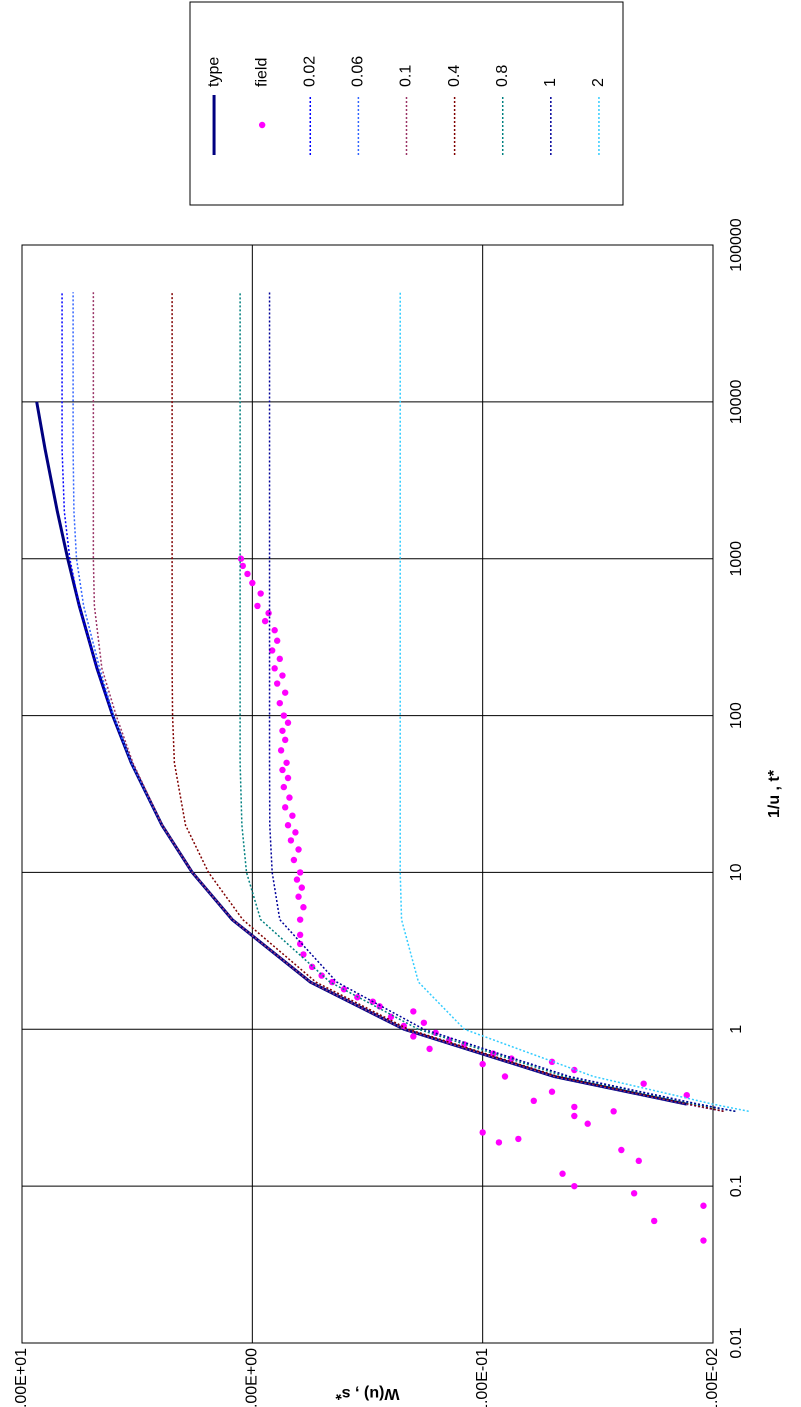 The width and height of the screenshot is (801, 1407). What do you see at coordinates (213, 72) in the screenshot?
I see `legend-label: type` at bounding box center [213, 72].